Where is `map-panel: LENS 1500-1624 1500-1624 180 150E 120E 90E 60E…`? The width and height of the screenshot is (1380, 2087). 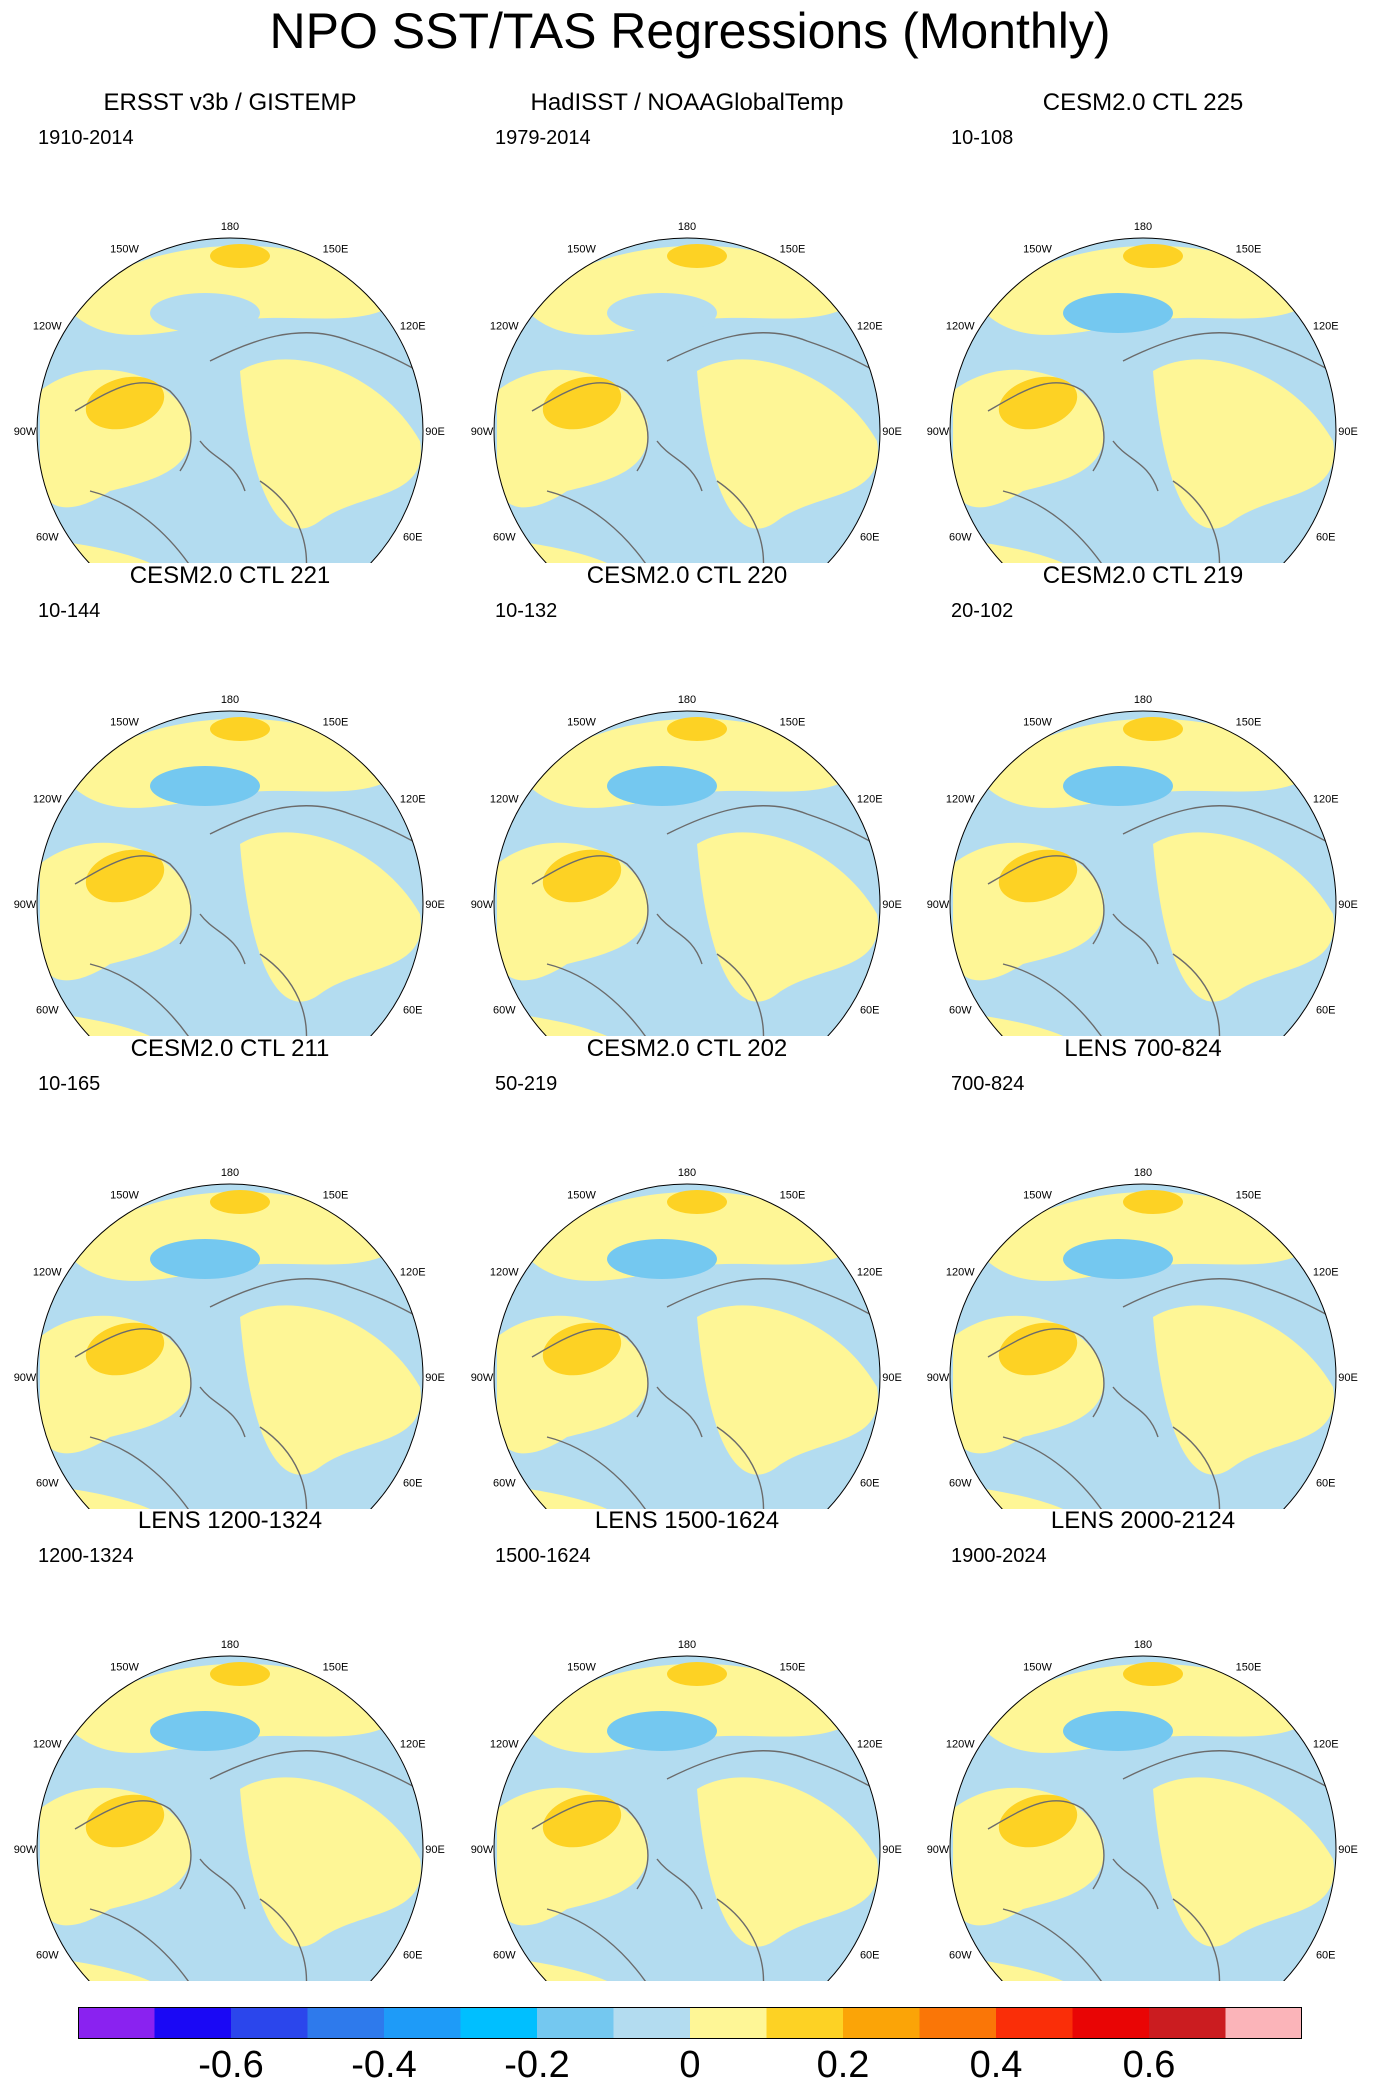 map-panel: LENS 1500-1624 1500-1624 180 150E 120E 90E 60E… is located at coordinates (687, 1743).